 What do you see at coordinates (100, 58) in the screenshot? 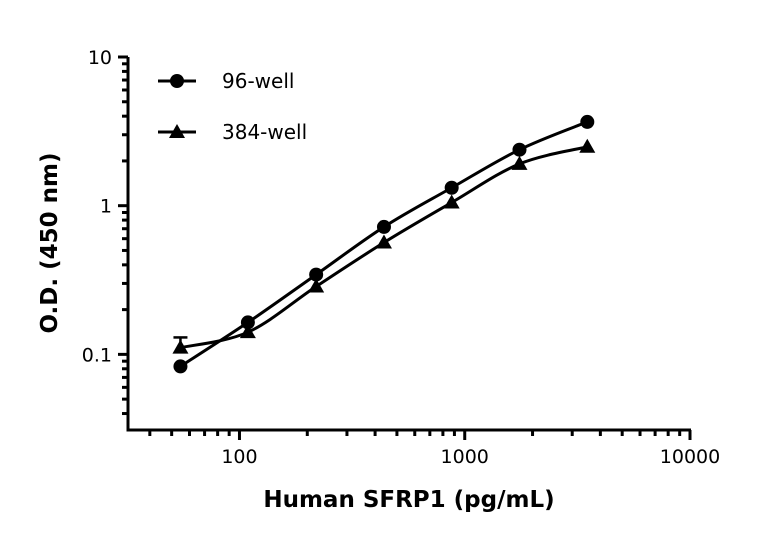
I see `y-tick-label: 10` at bounding box center [100, 58].